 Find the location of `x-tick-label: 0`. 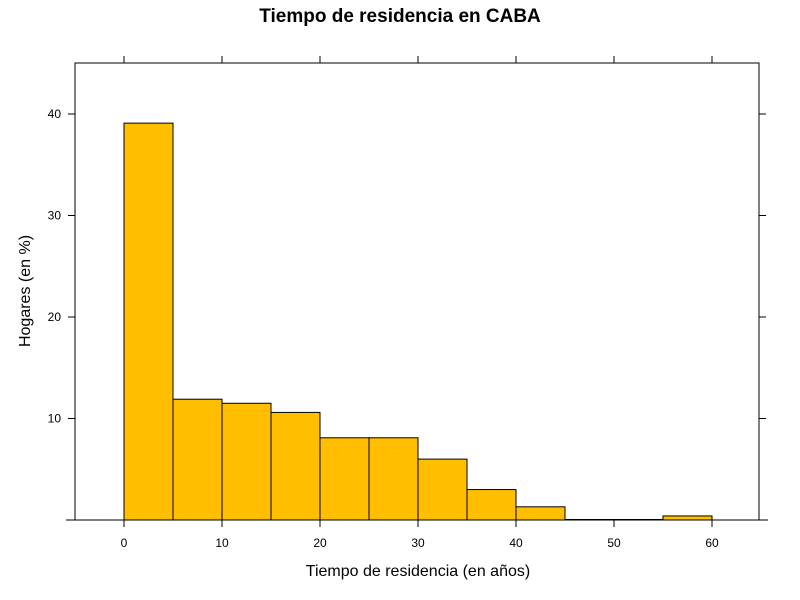

x-tick-label: 0 is located at coordinates (124, 543).